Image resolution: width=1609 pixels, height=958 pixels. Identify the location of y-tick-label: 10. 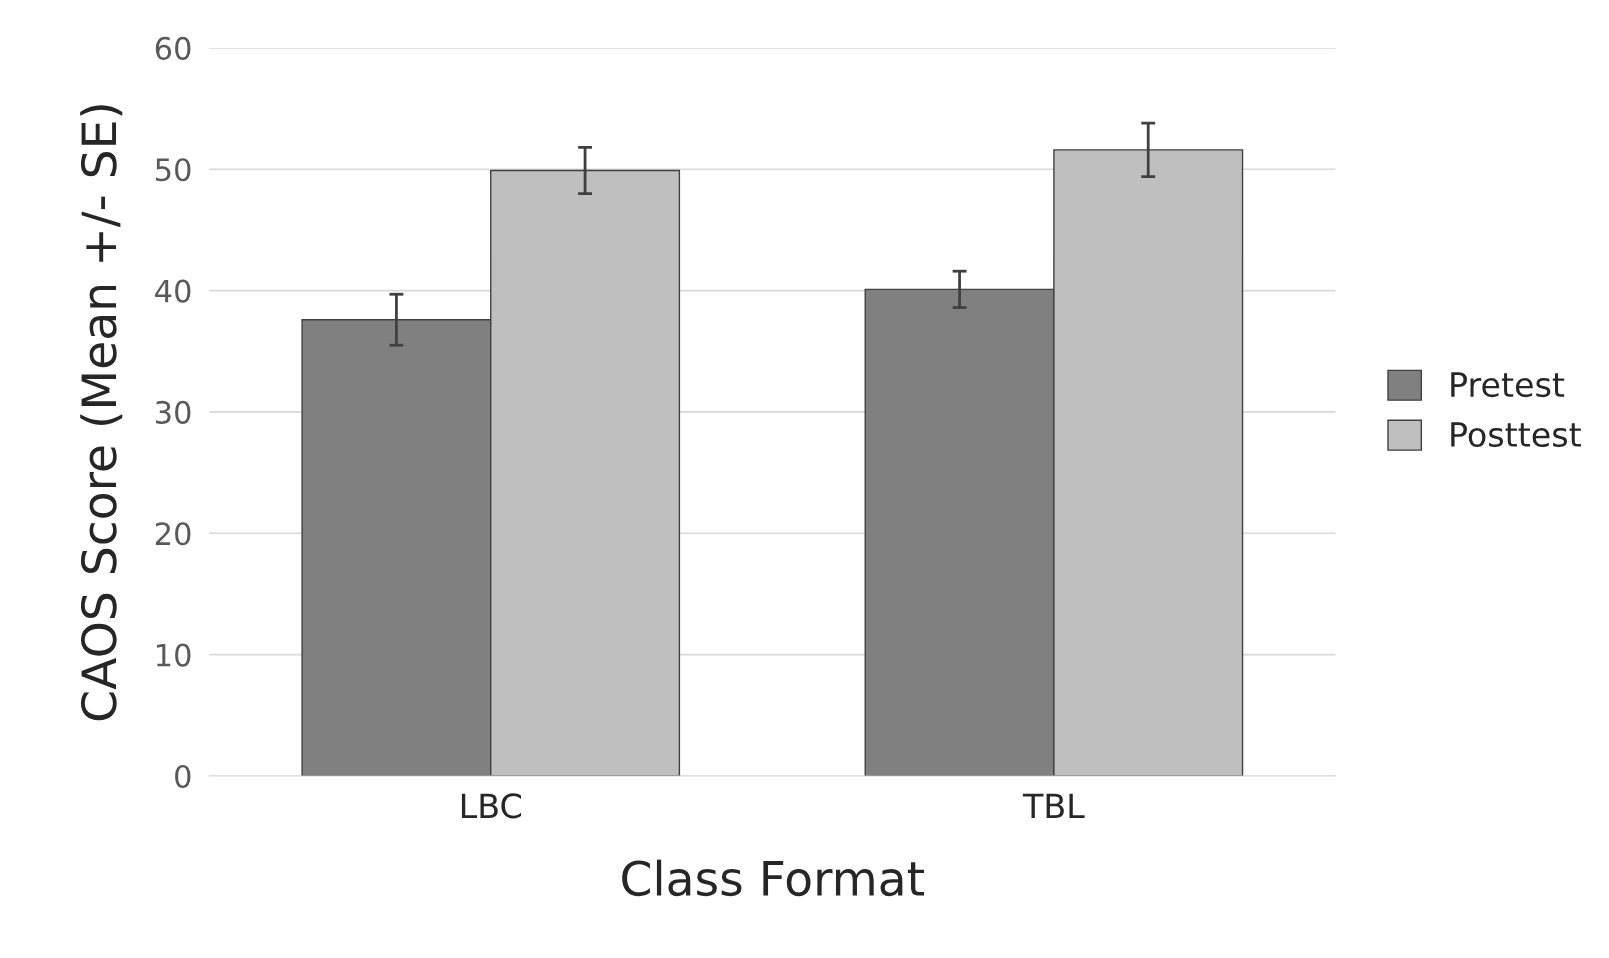
(173, 655).